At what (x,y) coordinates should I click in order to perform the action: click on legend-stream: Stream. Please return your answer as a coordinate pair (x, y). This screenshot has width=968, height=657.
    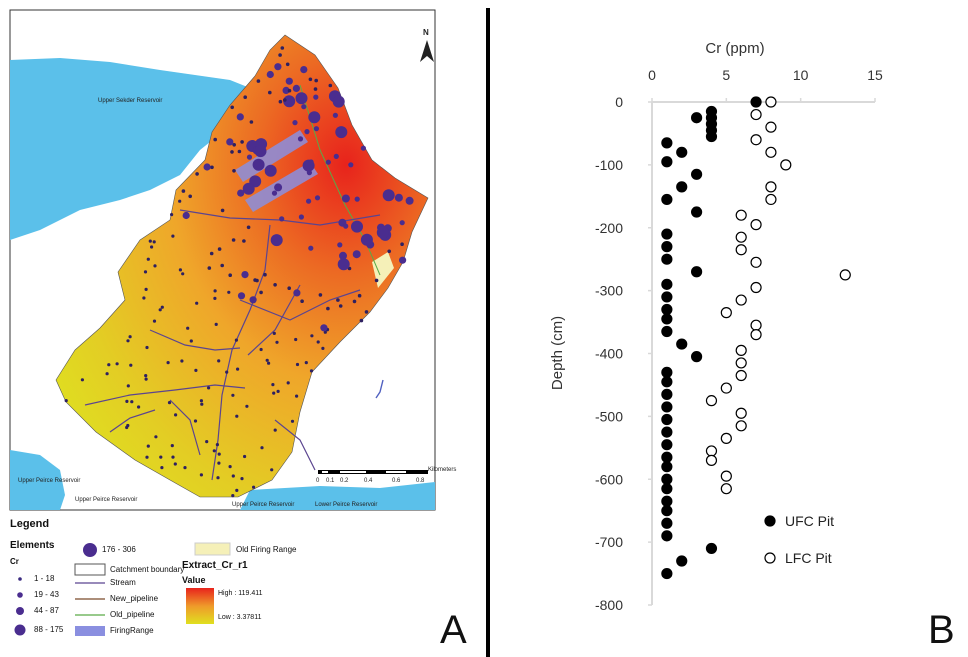
    Looking at the image, I should click on (123, 582).